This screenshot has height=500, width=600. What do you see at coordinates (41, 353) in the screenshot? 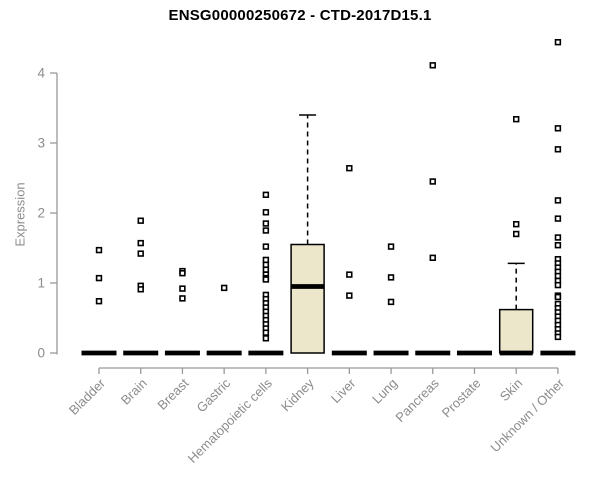
I see `y-tick-label: 0` at bounding box center [41, 353].